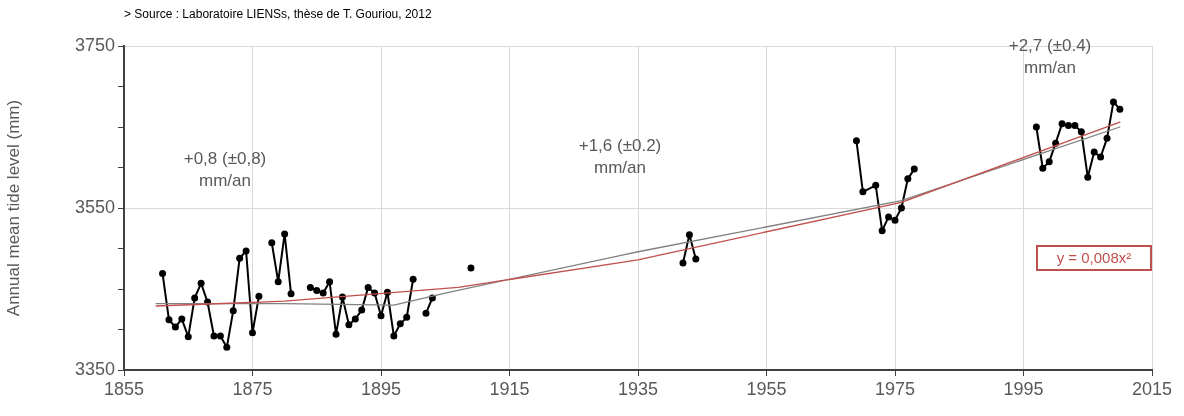 The height and width of the screenshot is (416, 1184). Describe the element at coordinates (381, 388) in the screenshot. I see `x-tick-label: 1895` at that location.